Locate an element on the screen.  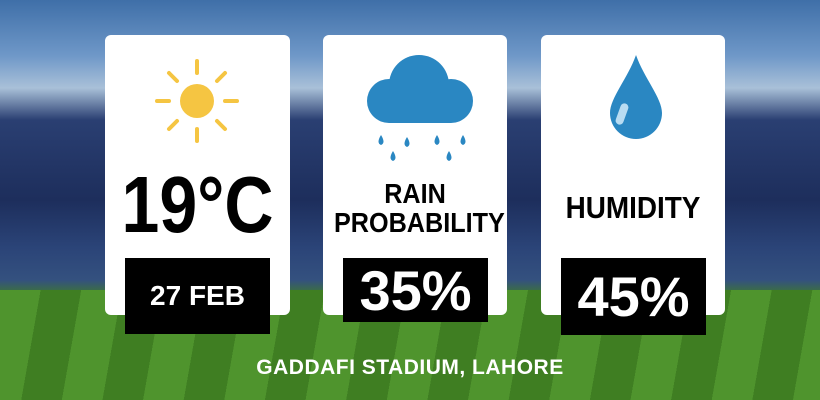
sun-icon is located at coordinates (197, 101).